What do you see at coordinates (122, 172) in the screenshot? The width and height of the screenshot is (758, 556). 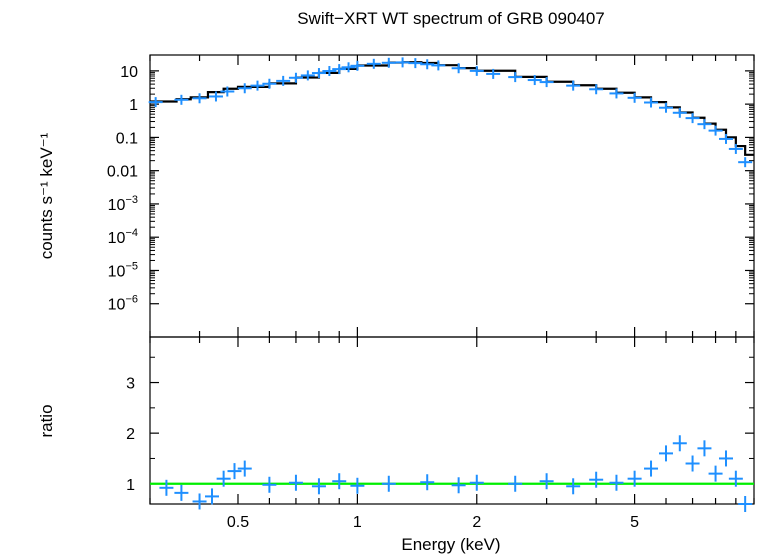 I see `top-y-tick-label: 0.01` at bounding box center [122, 172].